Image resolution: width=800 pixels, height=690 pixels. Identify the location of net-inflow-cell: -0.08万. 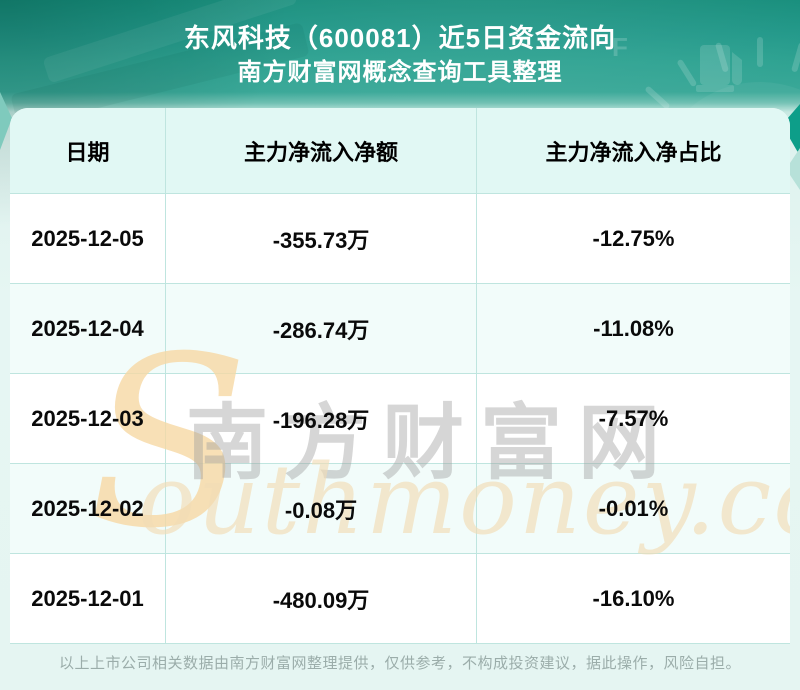
(321, 508).